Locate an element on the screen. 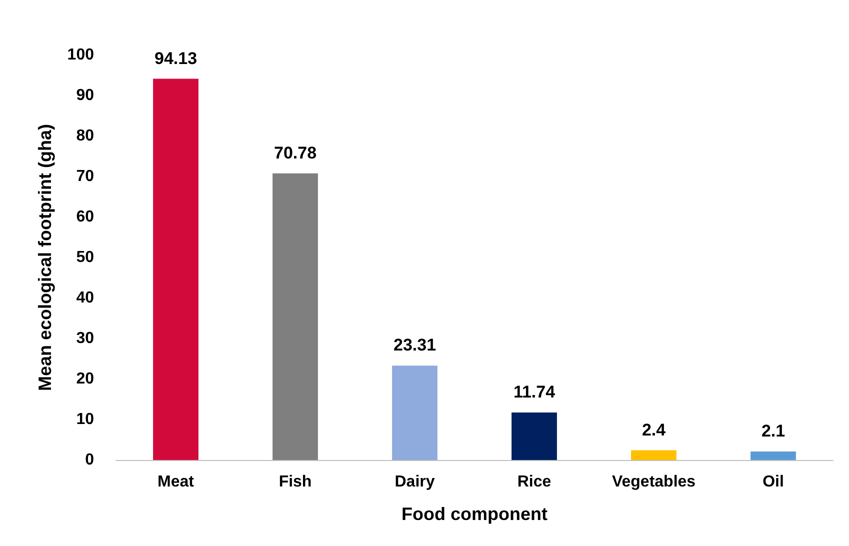 This screenshot has height=546, width=849. x-axis-title: Food component is located at coordinates (475, 514).